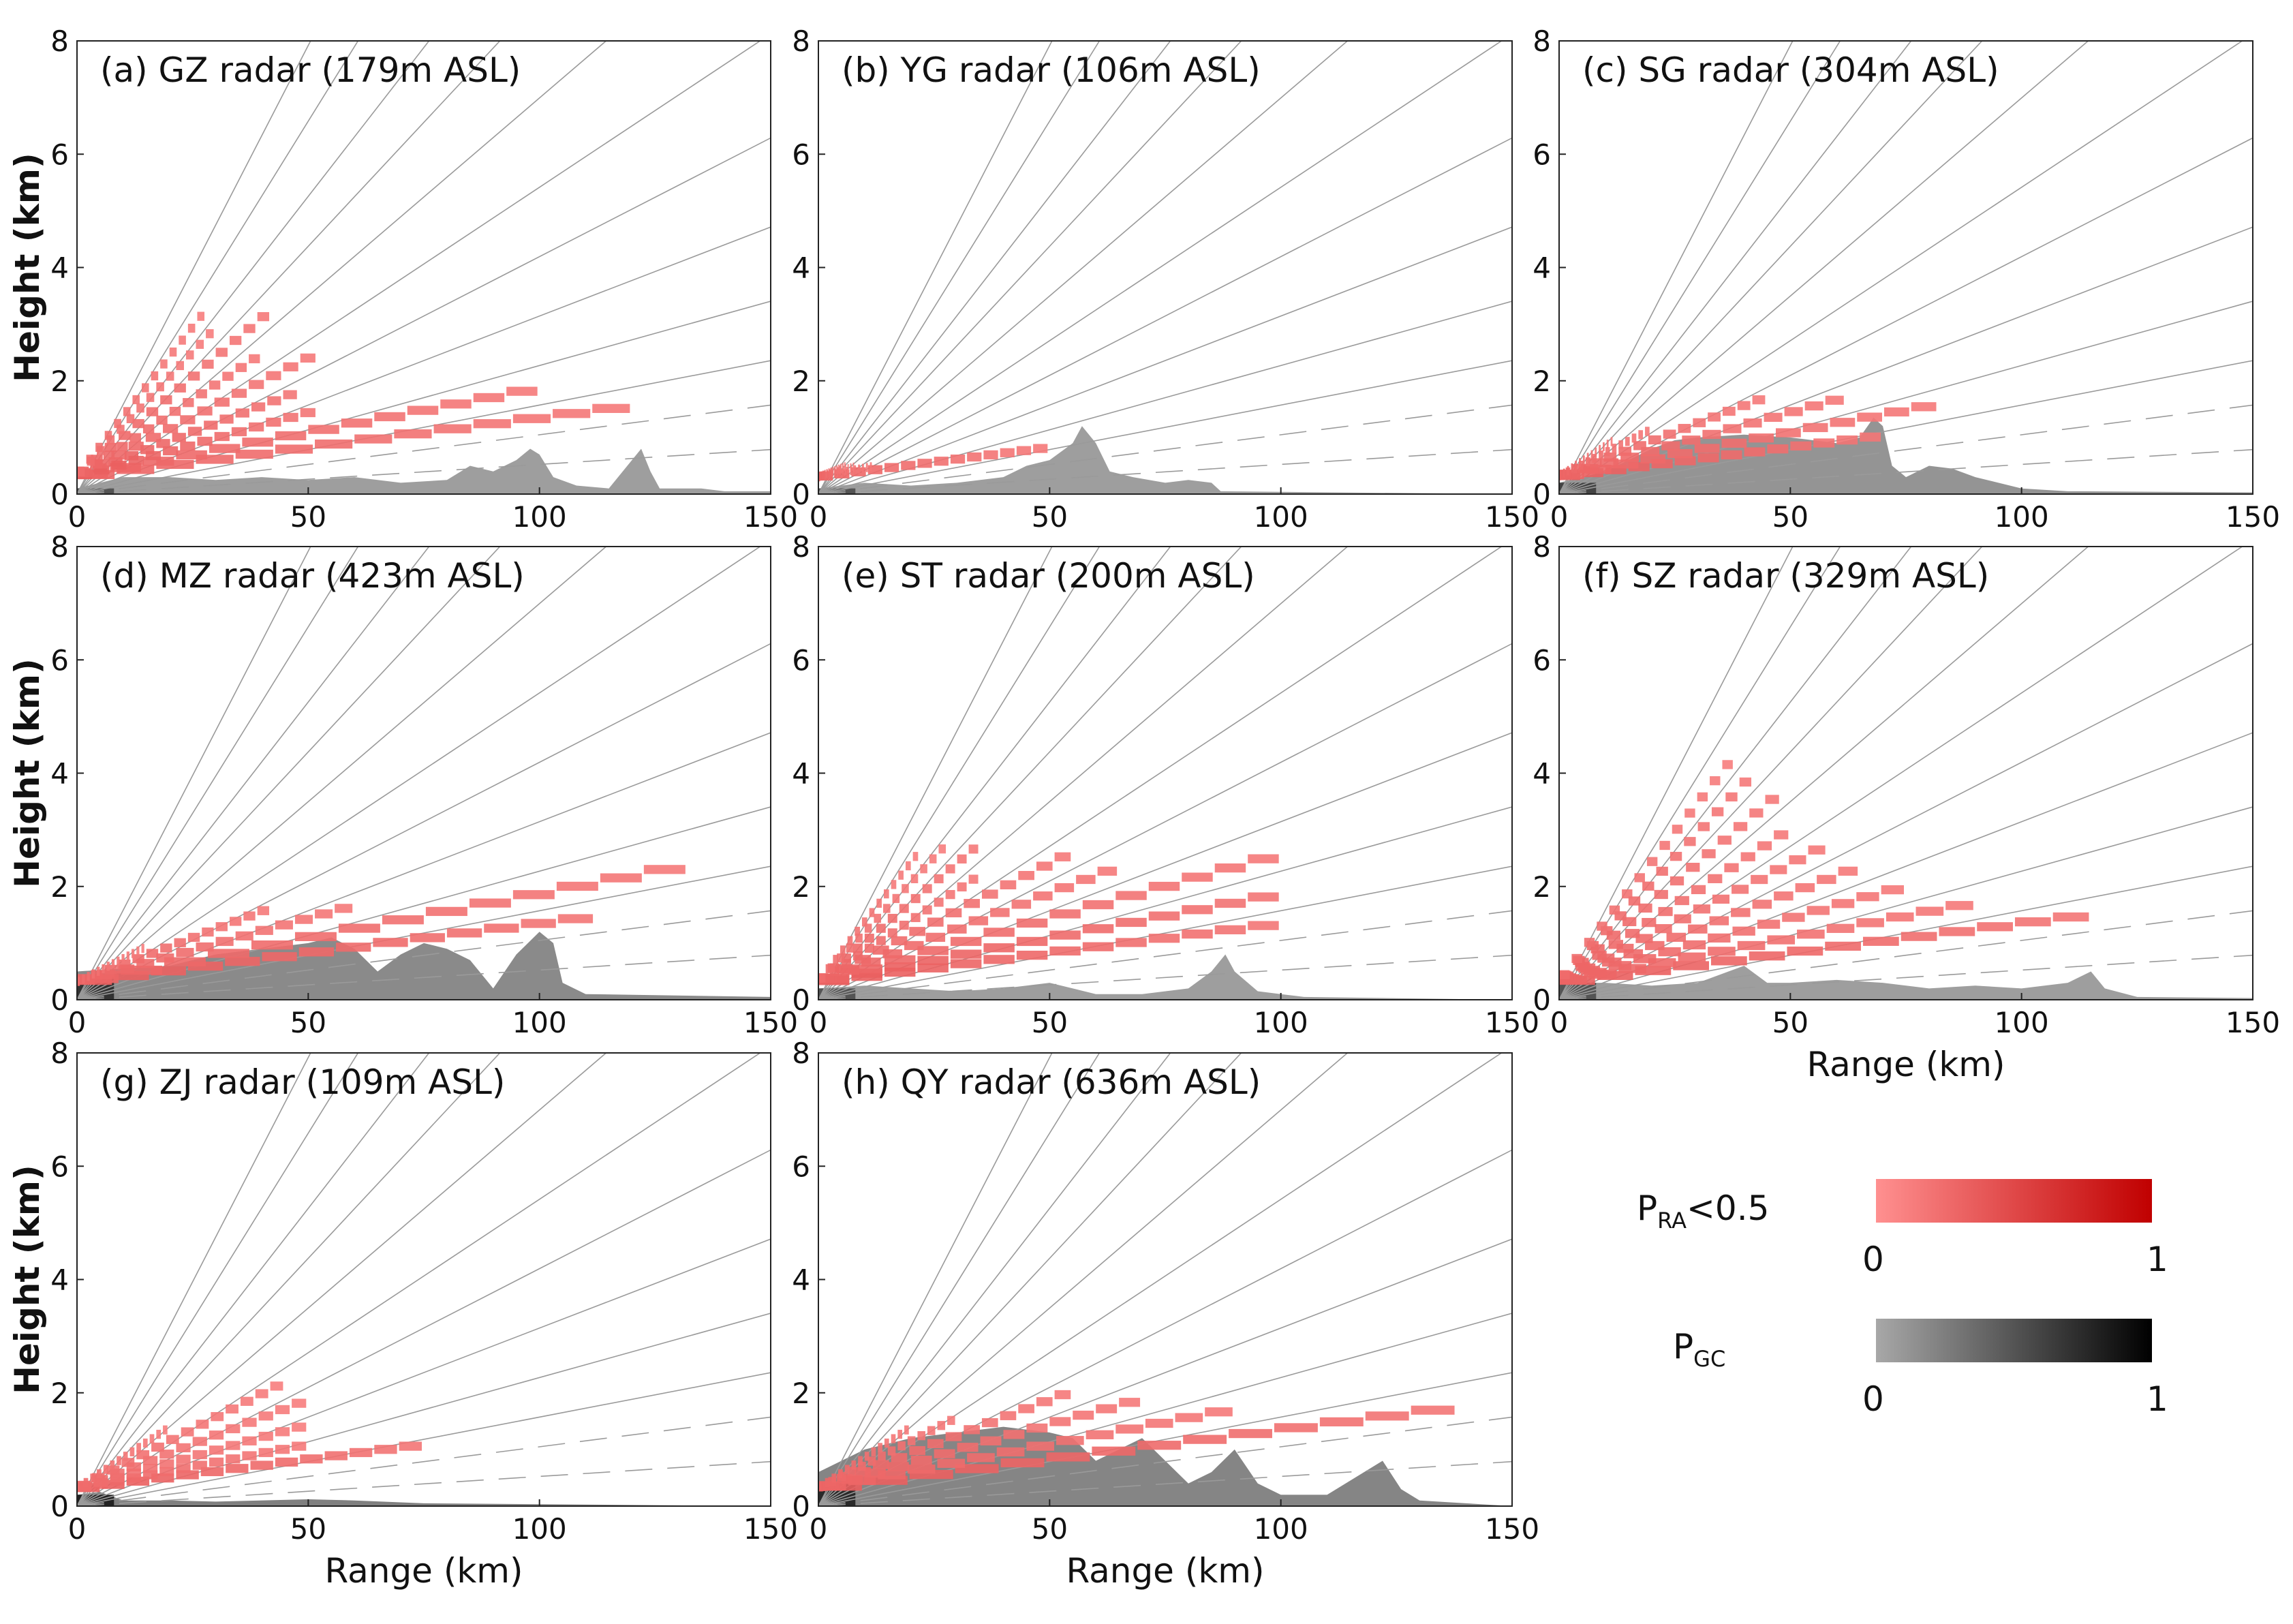 The image size is (2293, 1624). What do you see at coordinates (59, 381) in the screenshot?
I see `y-tick-label: 2` at bounding box center [59, 381].